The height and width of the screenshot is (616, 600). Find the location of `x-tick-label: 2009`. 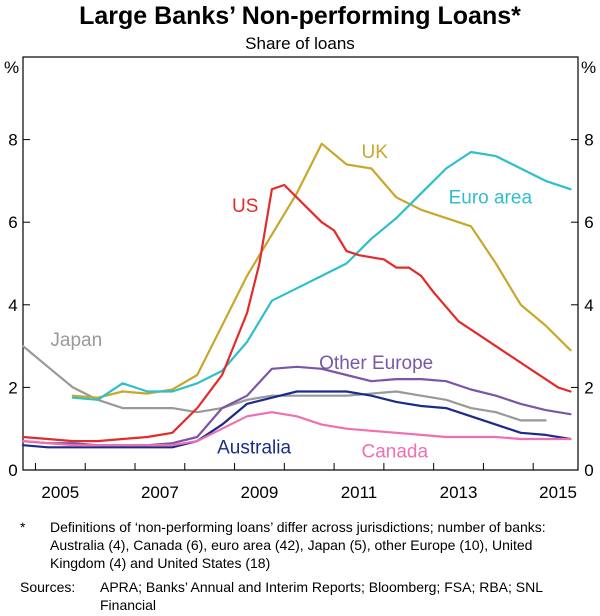

x-tick-label: 2009 is located at coordinates (260, 492).